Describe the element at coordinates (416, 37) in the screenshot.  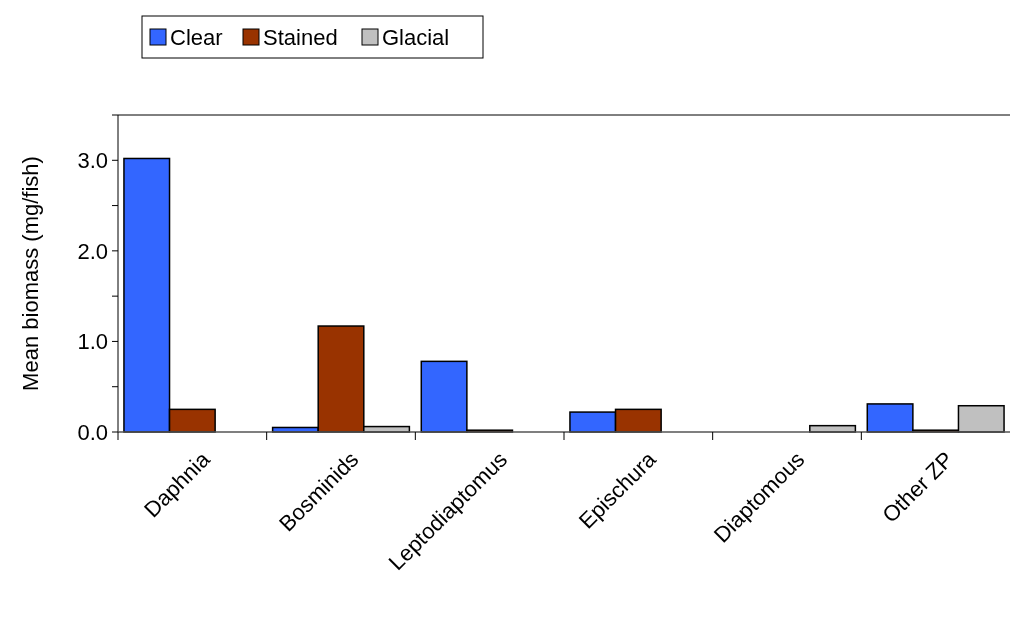
I see `legend-label: Glacial` at that location.